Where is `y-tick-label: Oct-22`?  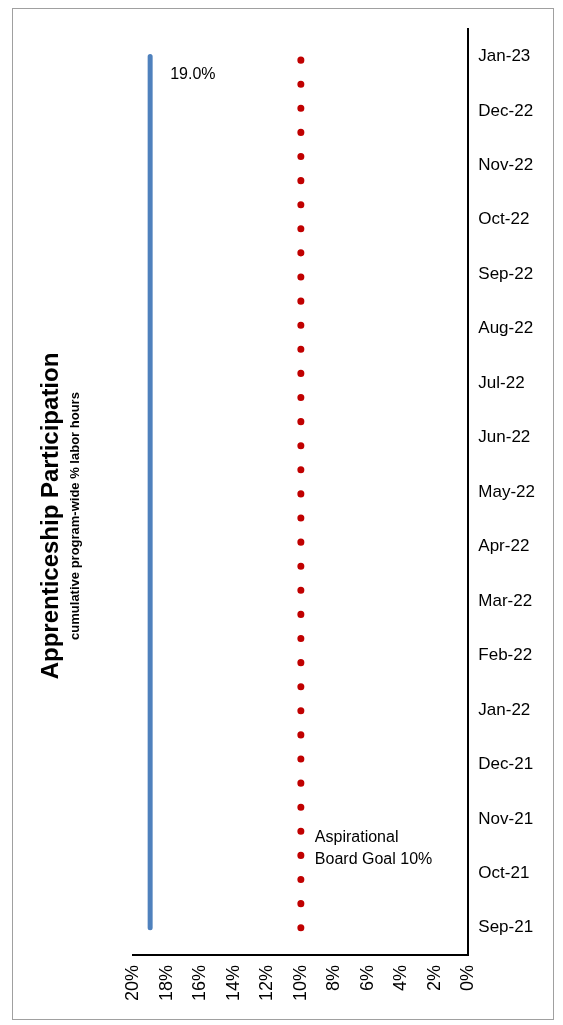 y-tick-label: Oct-22 is located at coordinates (504, 219).